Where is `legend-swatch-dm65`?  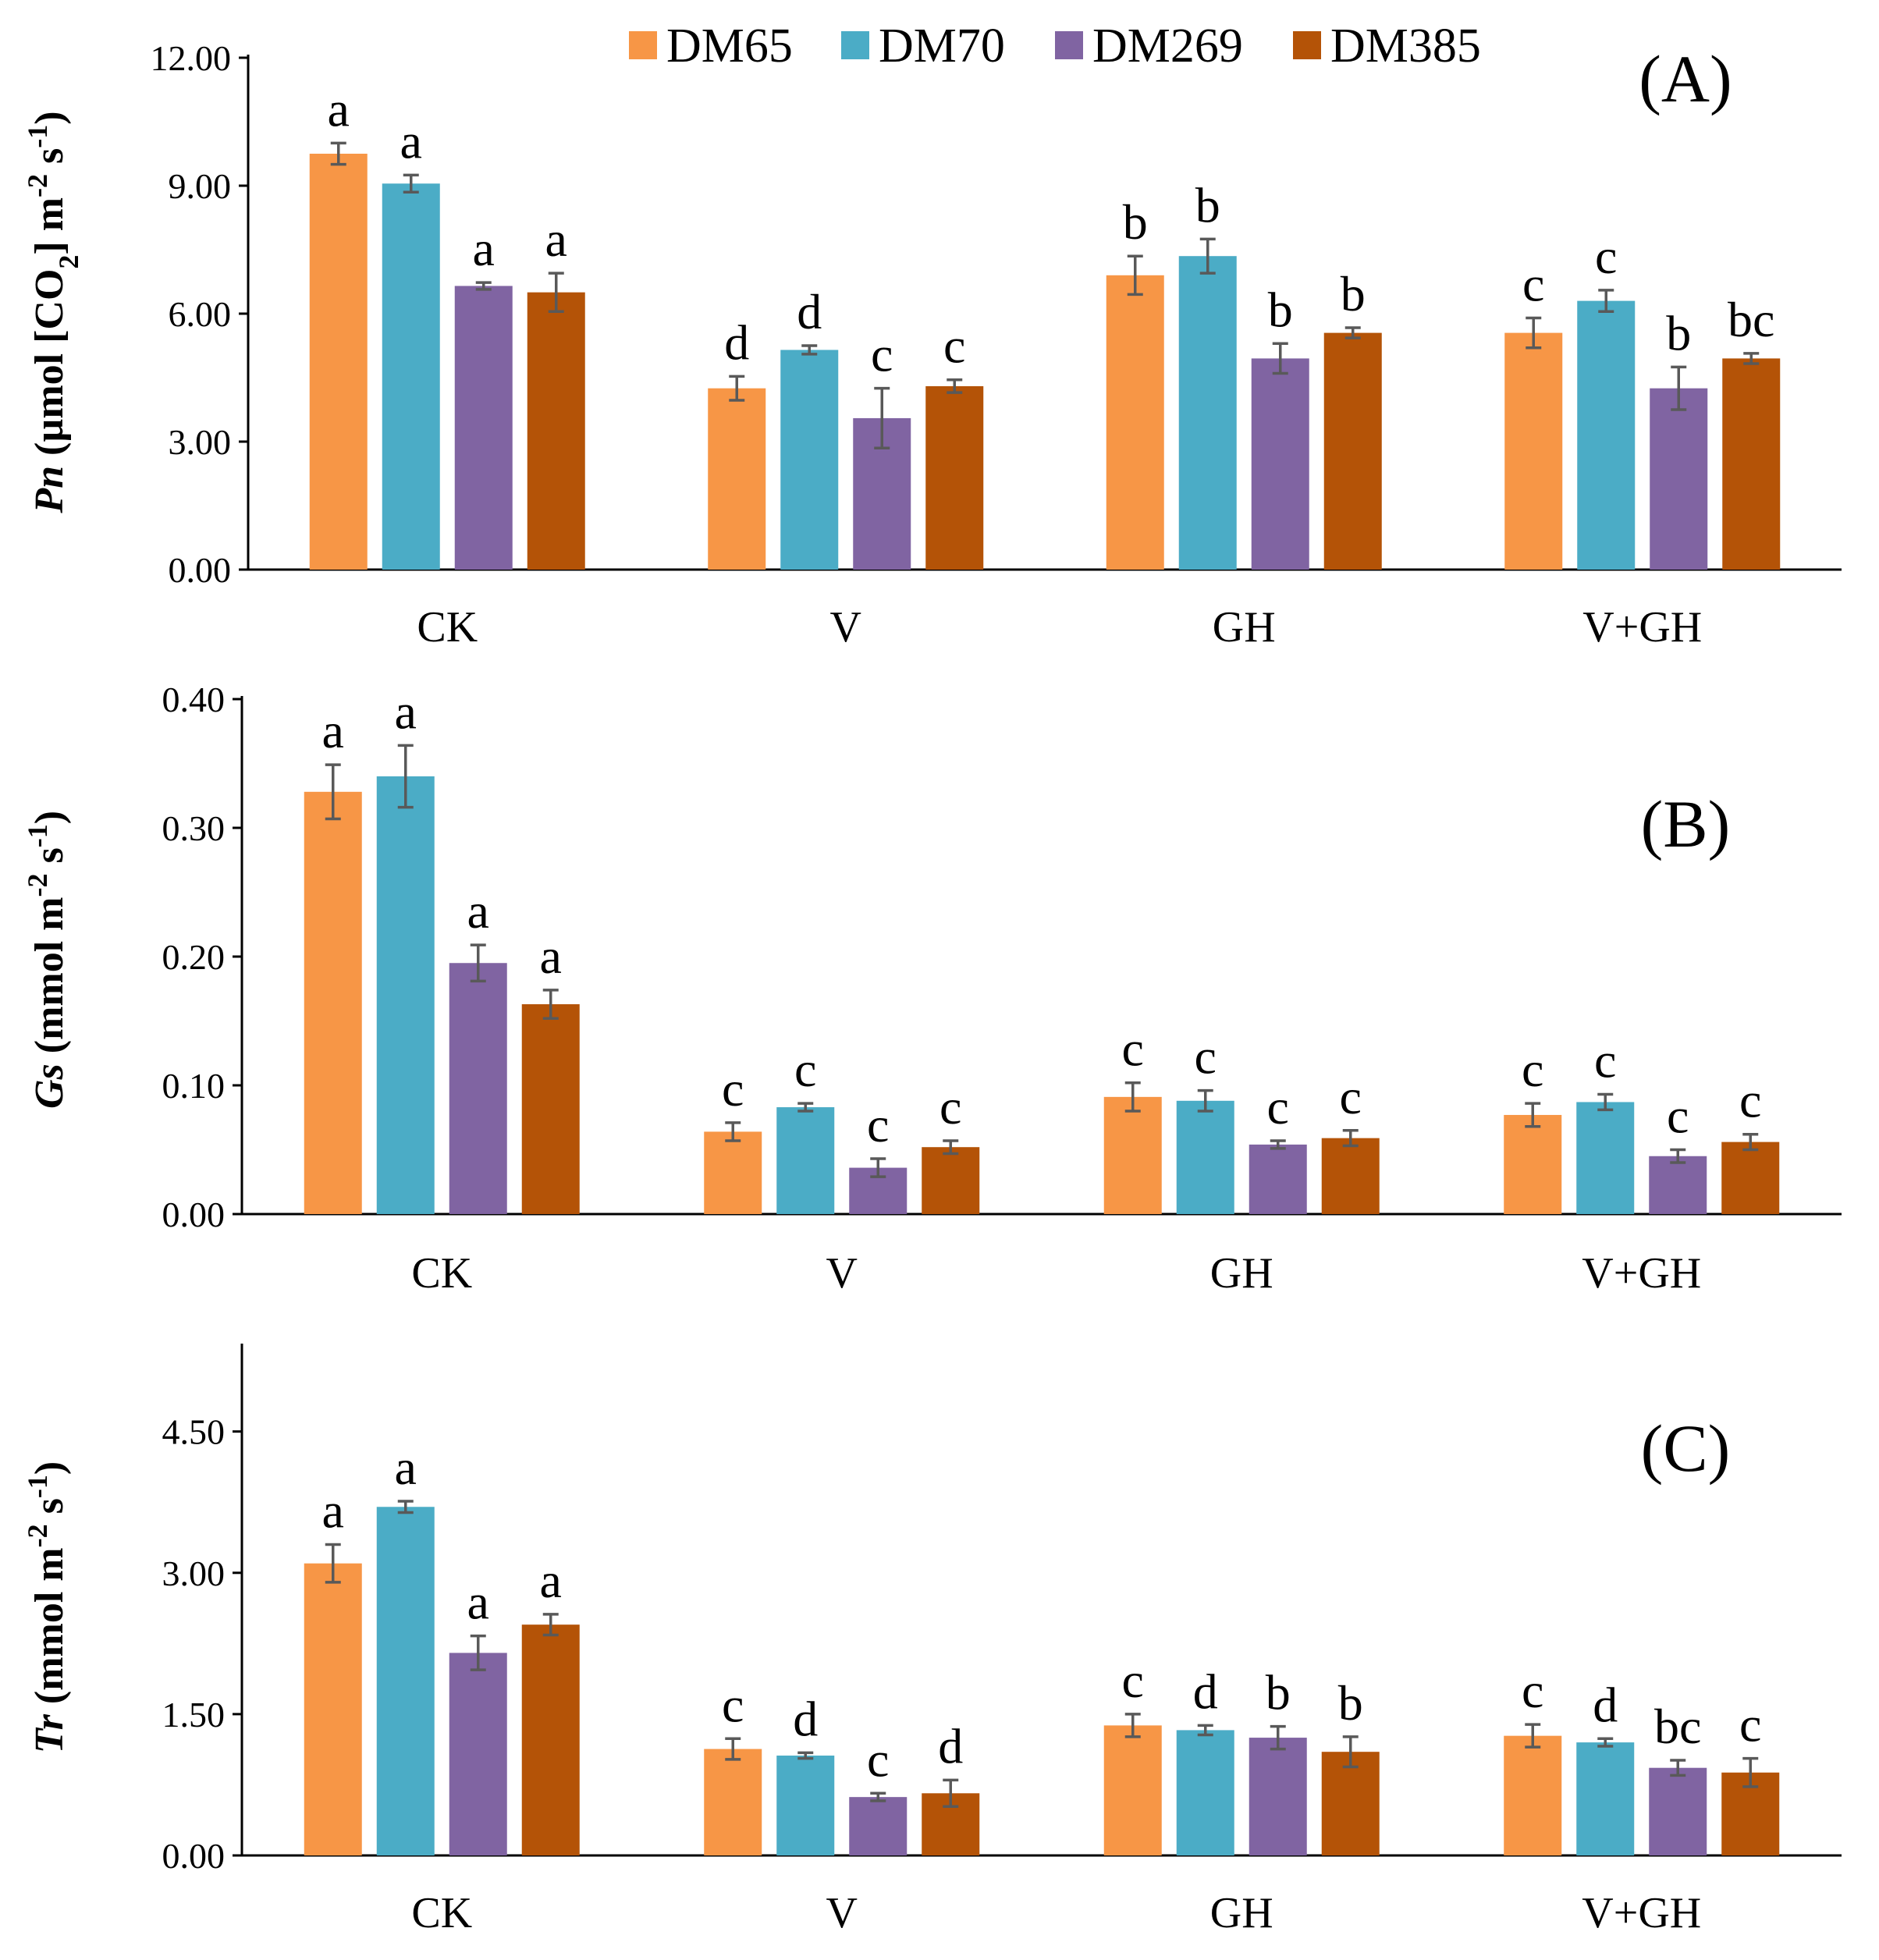 legend-swatch-dm65 is located at coordinates (643, 45).